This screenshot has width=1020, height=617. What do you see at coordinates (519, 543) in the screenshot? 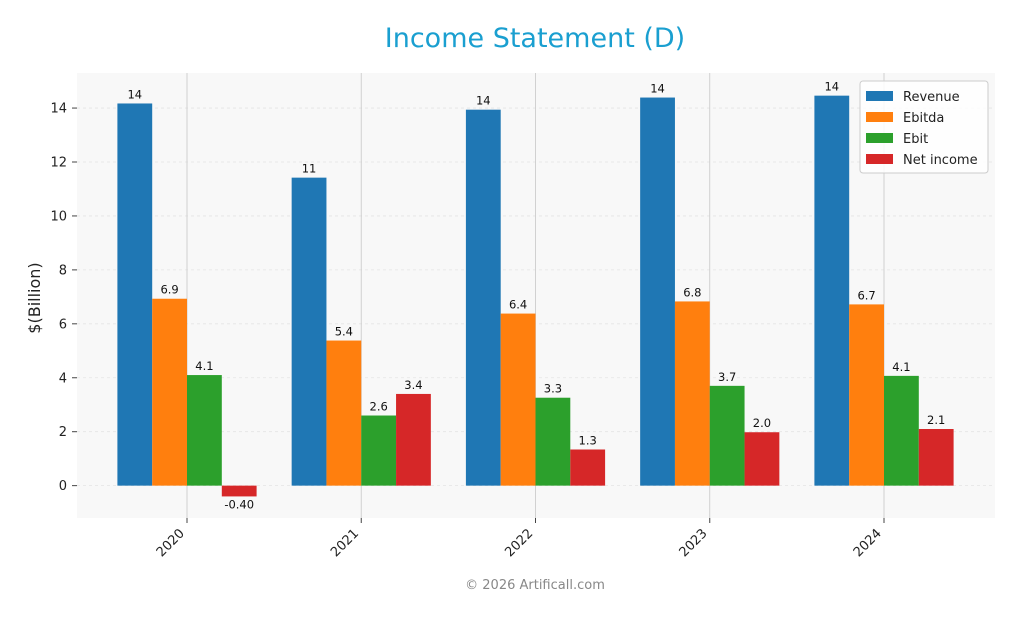
I see `x-tick-label: 2022` at bounding box center [519, 543].